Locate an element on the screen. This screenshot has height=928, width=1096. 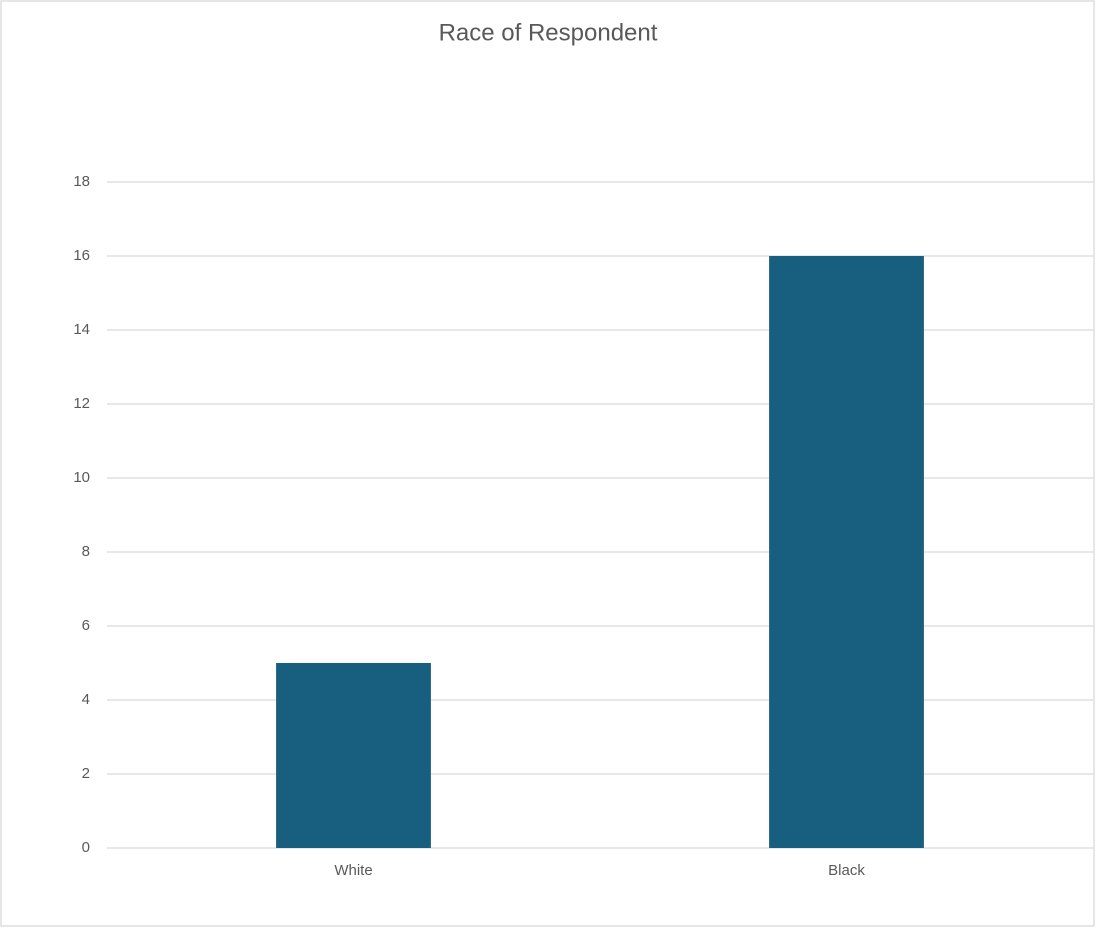
y-tick-label: 12 is located at coordinates (81, 403).